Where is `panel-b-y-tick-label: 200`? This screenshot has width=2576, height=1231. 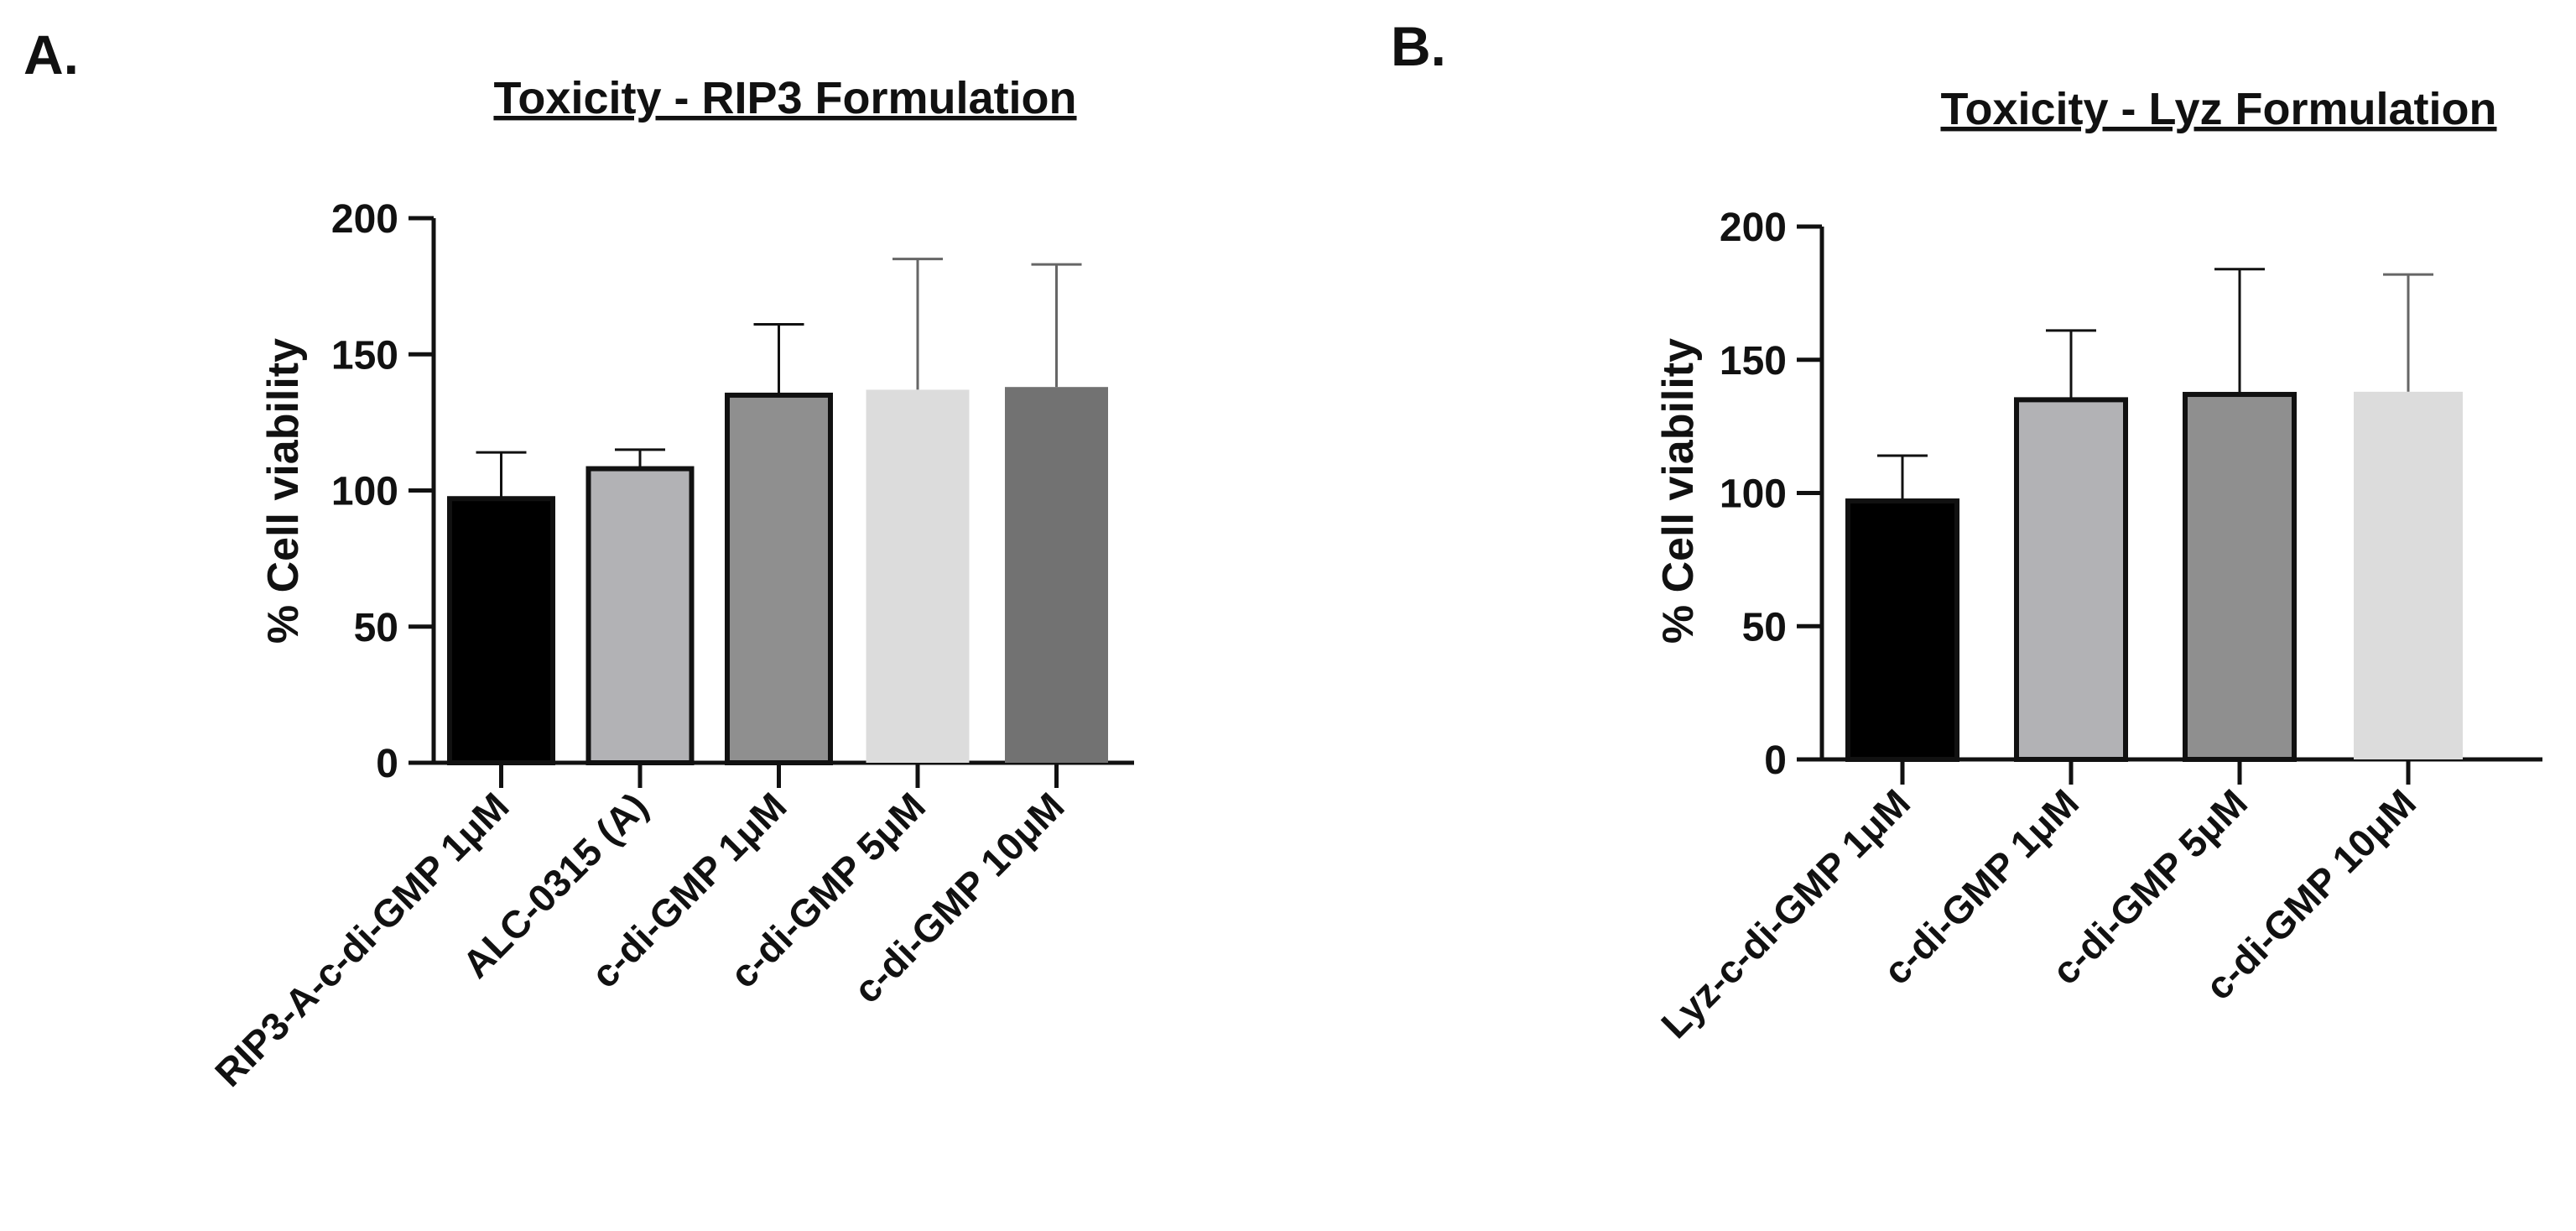
panel-b-y-tick-label: 200 is located at coordinates (1753, 228).